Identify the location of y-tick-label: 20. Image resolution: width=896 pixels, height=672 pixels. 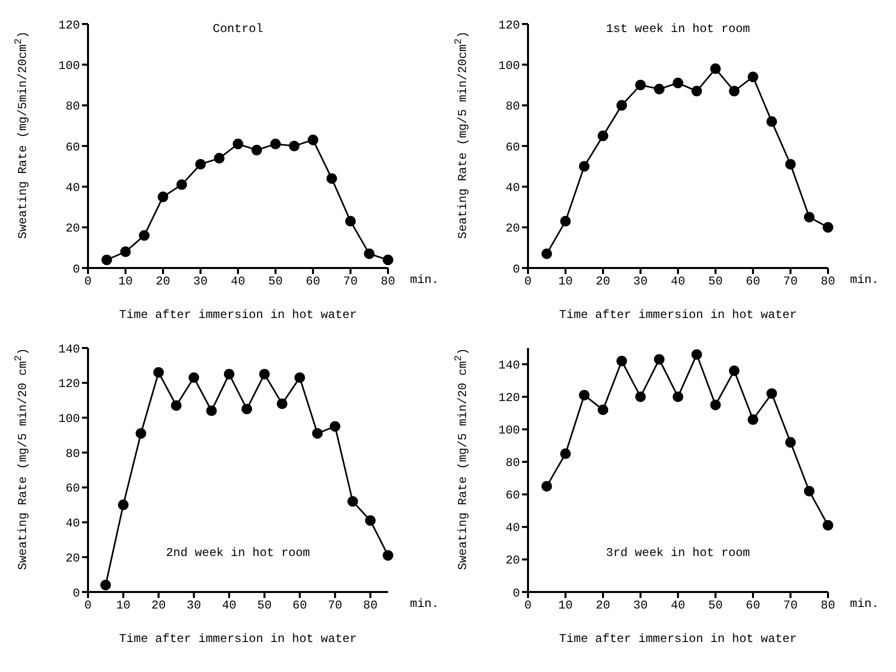
(73, 558).